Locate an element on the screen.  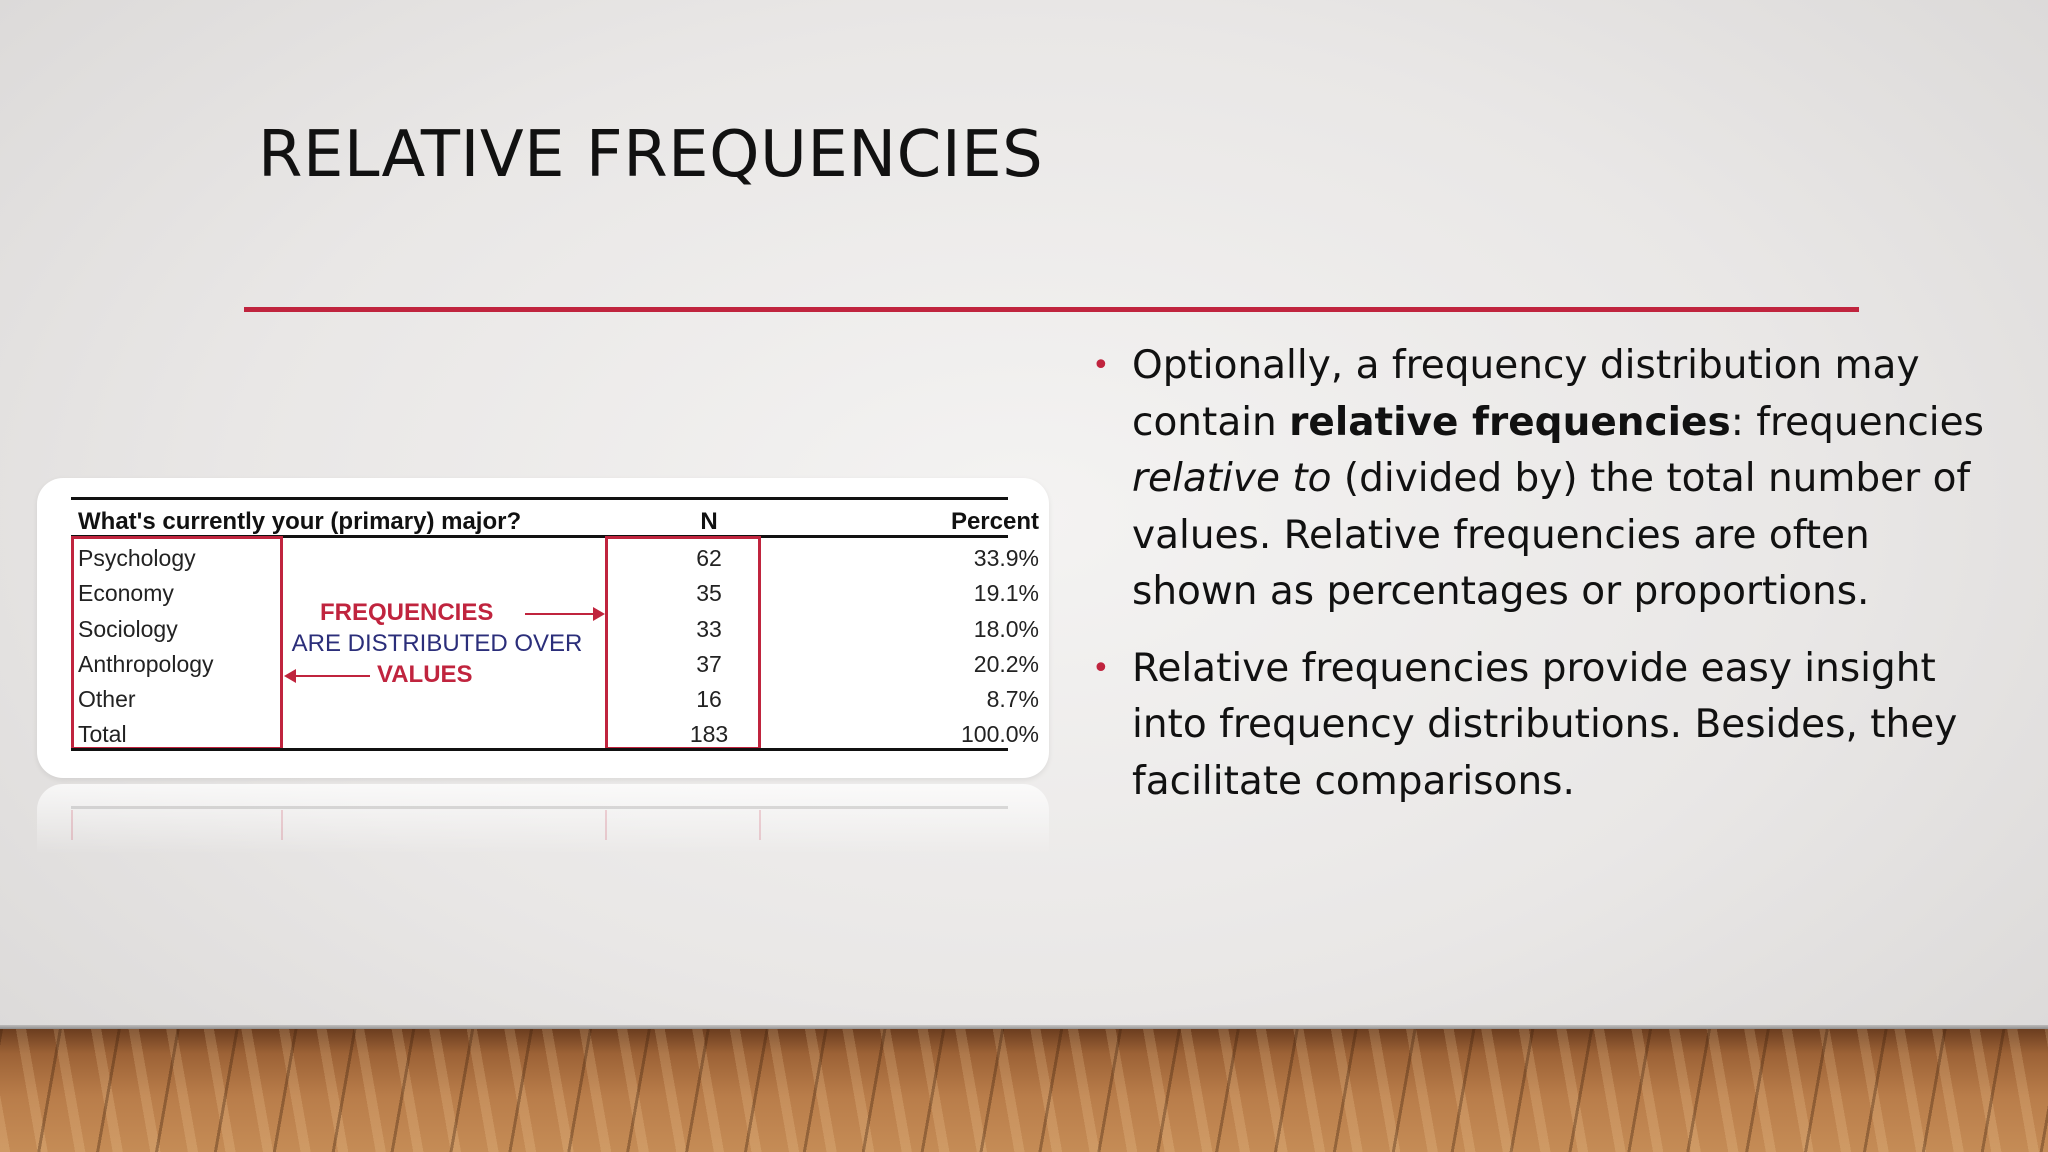
title-divider is located at coordinates (1051, 309).